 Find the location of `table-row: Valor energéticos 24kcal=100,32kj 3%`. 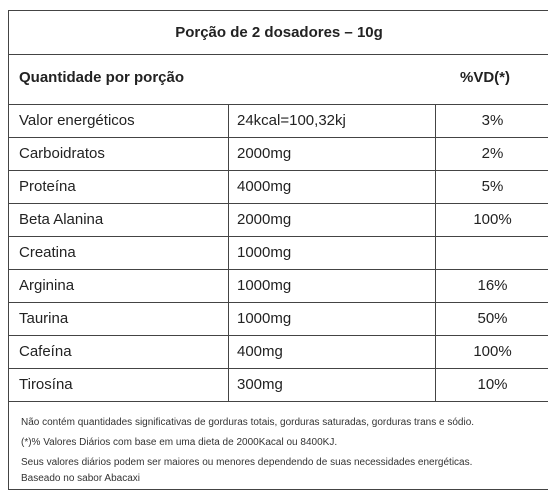

table-row: Valor energéticos 24kcal=100,32kj 3% is located at coordinates (278, 121).